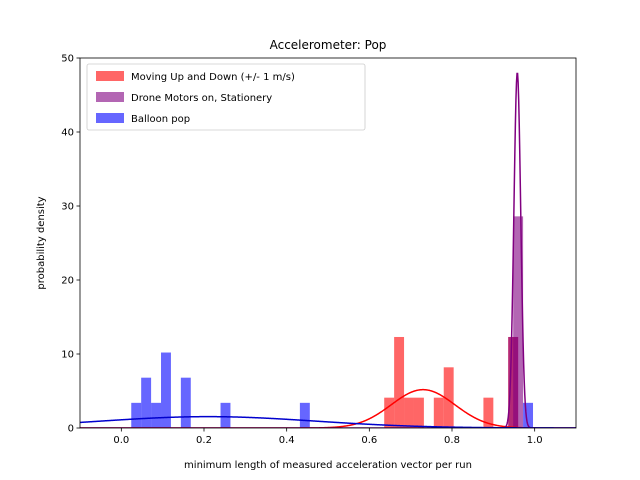 The image size is (640, 480). Describe the element at coordinates (213, 77) in the screenshot. I see `legend-label-0: Moving Up and Down (+/- 1 m/s)` at that location.